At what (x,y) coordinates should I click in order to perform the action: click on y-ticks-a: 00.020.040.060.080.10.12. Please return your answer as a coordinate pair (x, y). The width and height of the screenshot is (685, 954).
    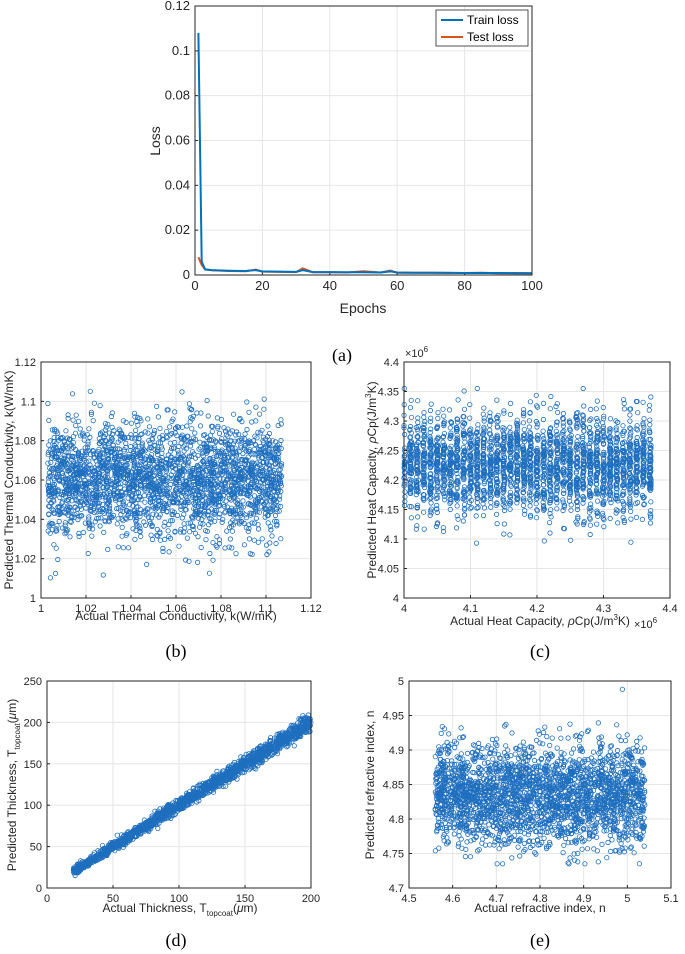
    Looking at the image, I should click on (181, 141).